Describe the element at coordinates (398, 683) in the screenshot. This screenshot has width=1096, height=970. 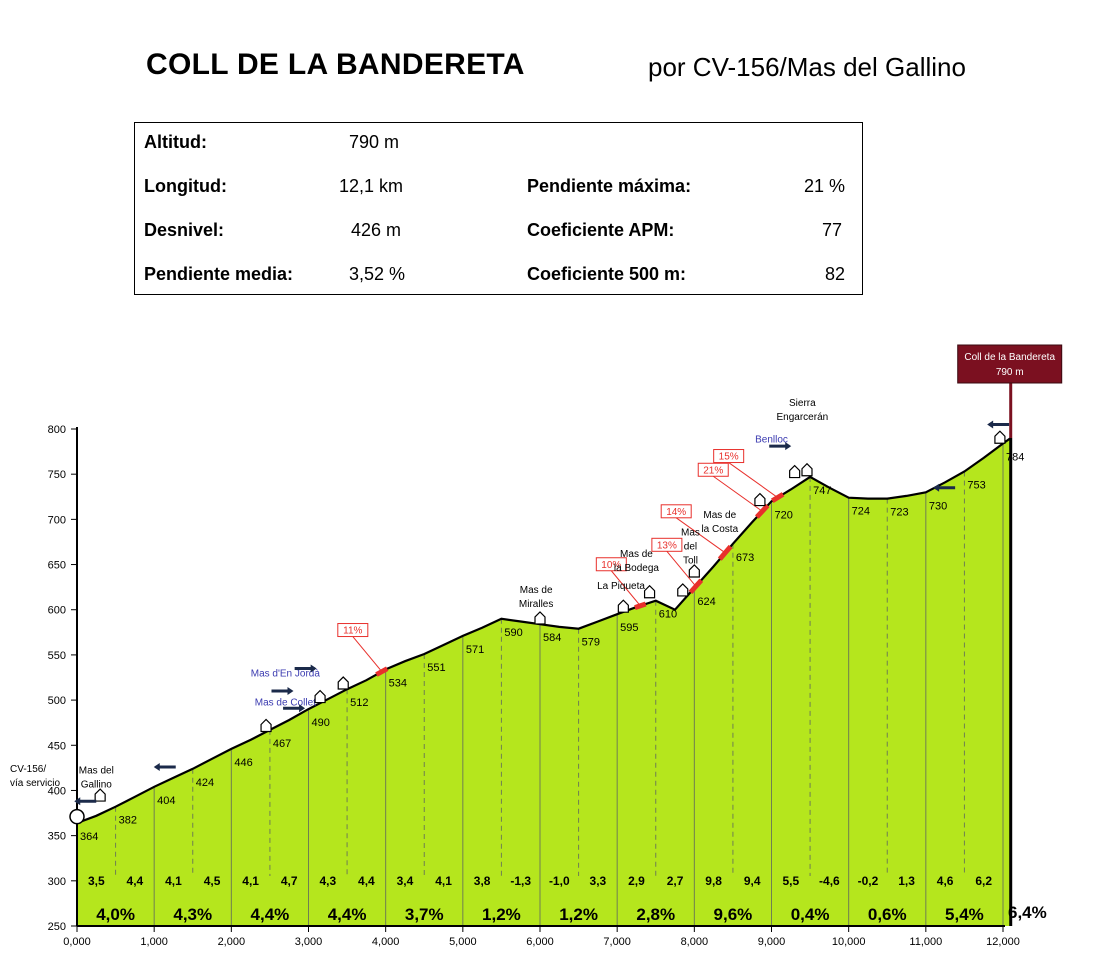
I see `altitude-label: 534` at that location.